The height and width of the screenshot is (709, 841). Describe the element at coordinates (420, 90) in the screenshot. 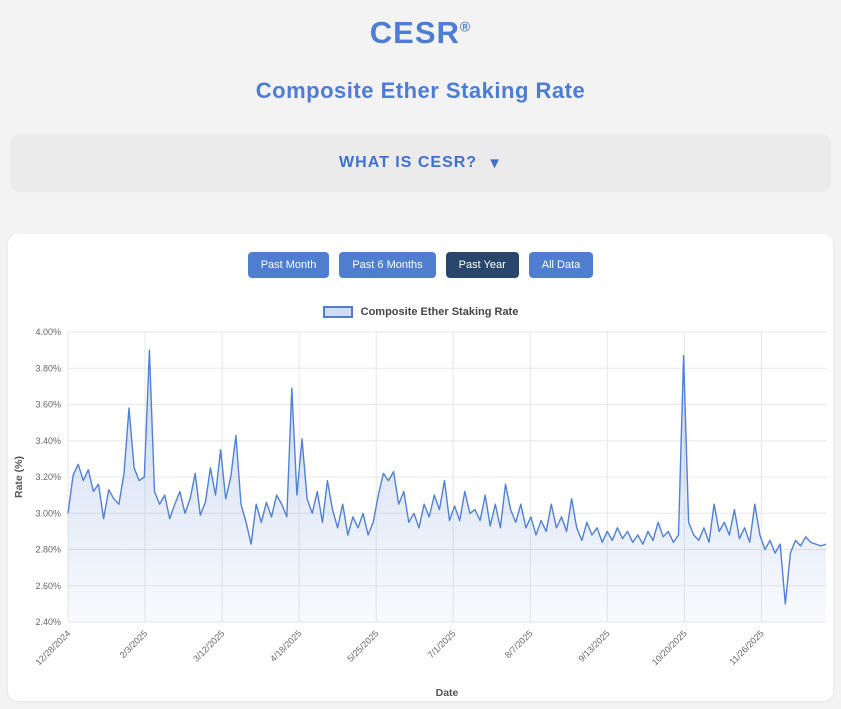

I see `page-subtitle: Composite Ether Staking Rate` at that location.